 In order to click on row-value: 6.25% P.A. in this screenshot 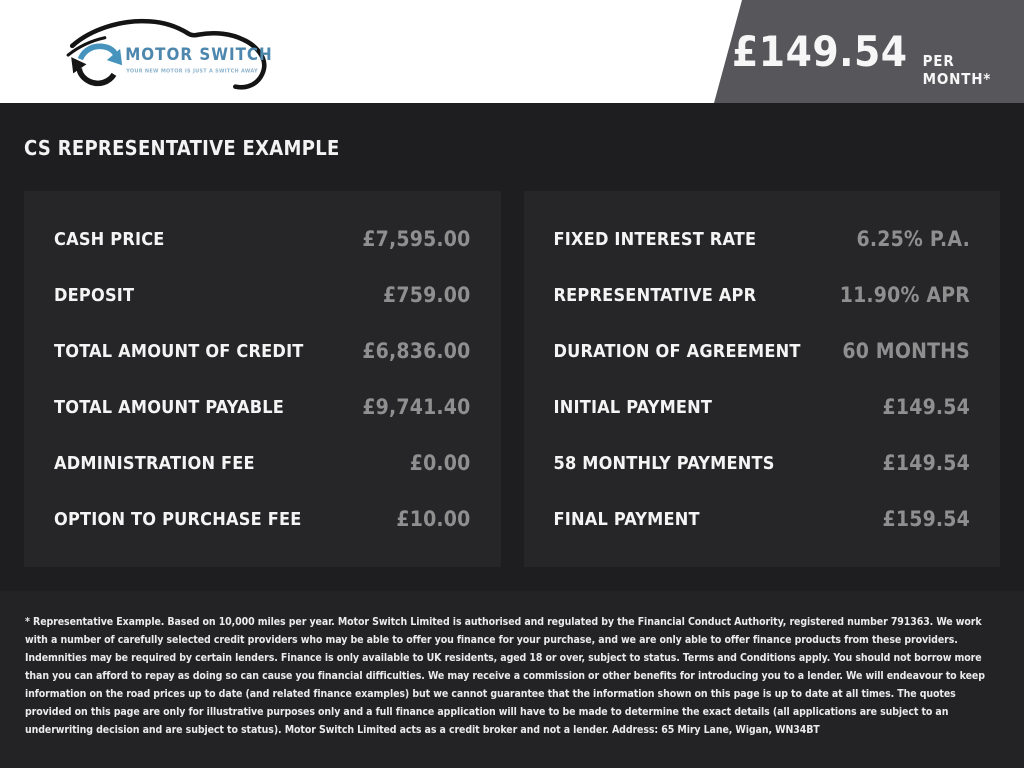, I will do `click(913, 239)`.